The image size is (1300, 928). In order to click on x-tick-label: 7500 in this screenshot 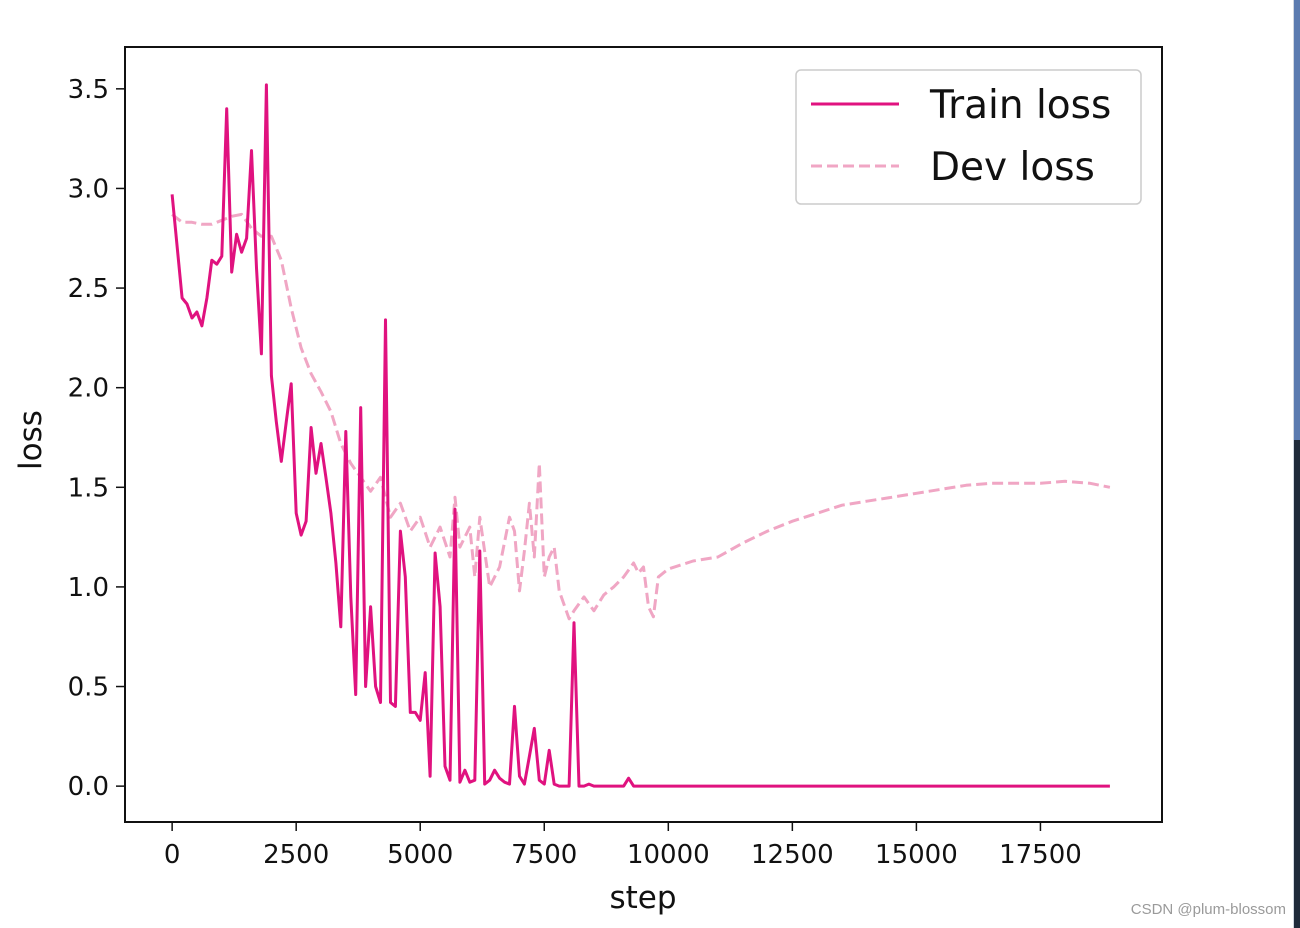, I will do `click(544, 855)`.